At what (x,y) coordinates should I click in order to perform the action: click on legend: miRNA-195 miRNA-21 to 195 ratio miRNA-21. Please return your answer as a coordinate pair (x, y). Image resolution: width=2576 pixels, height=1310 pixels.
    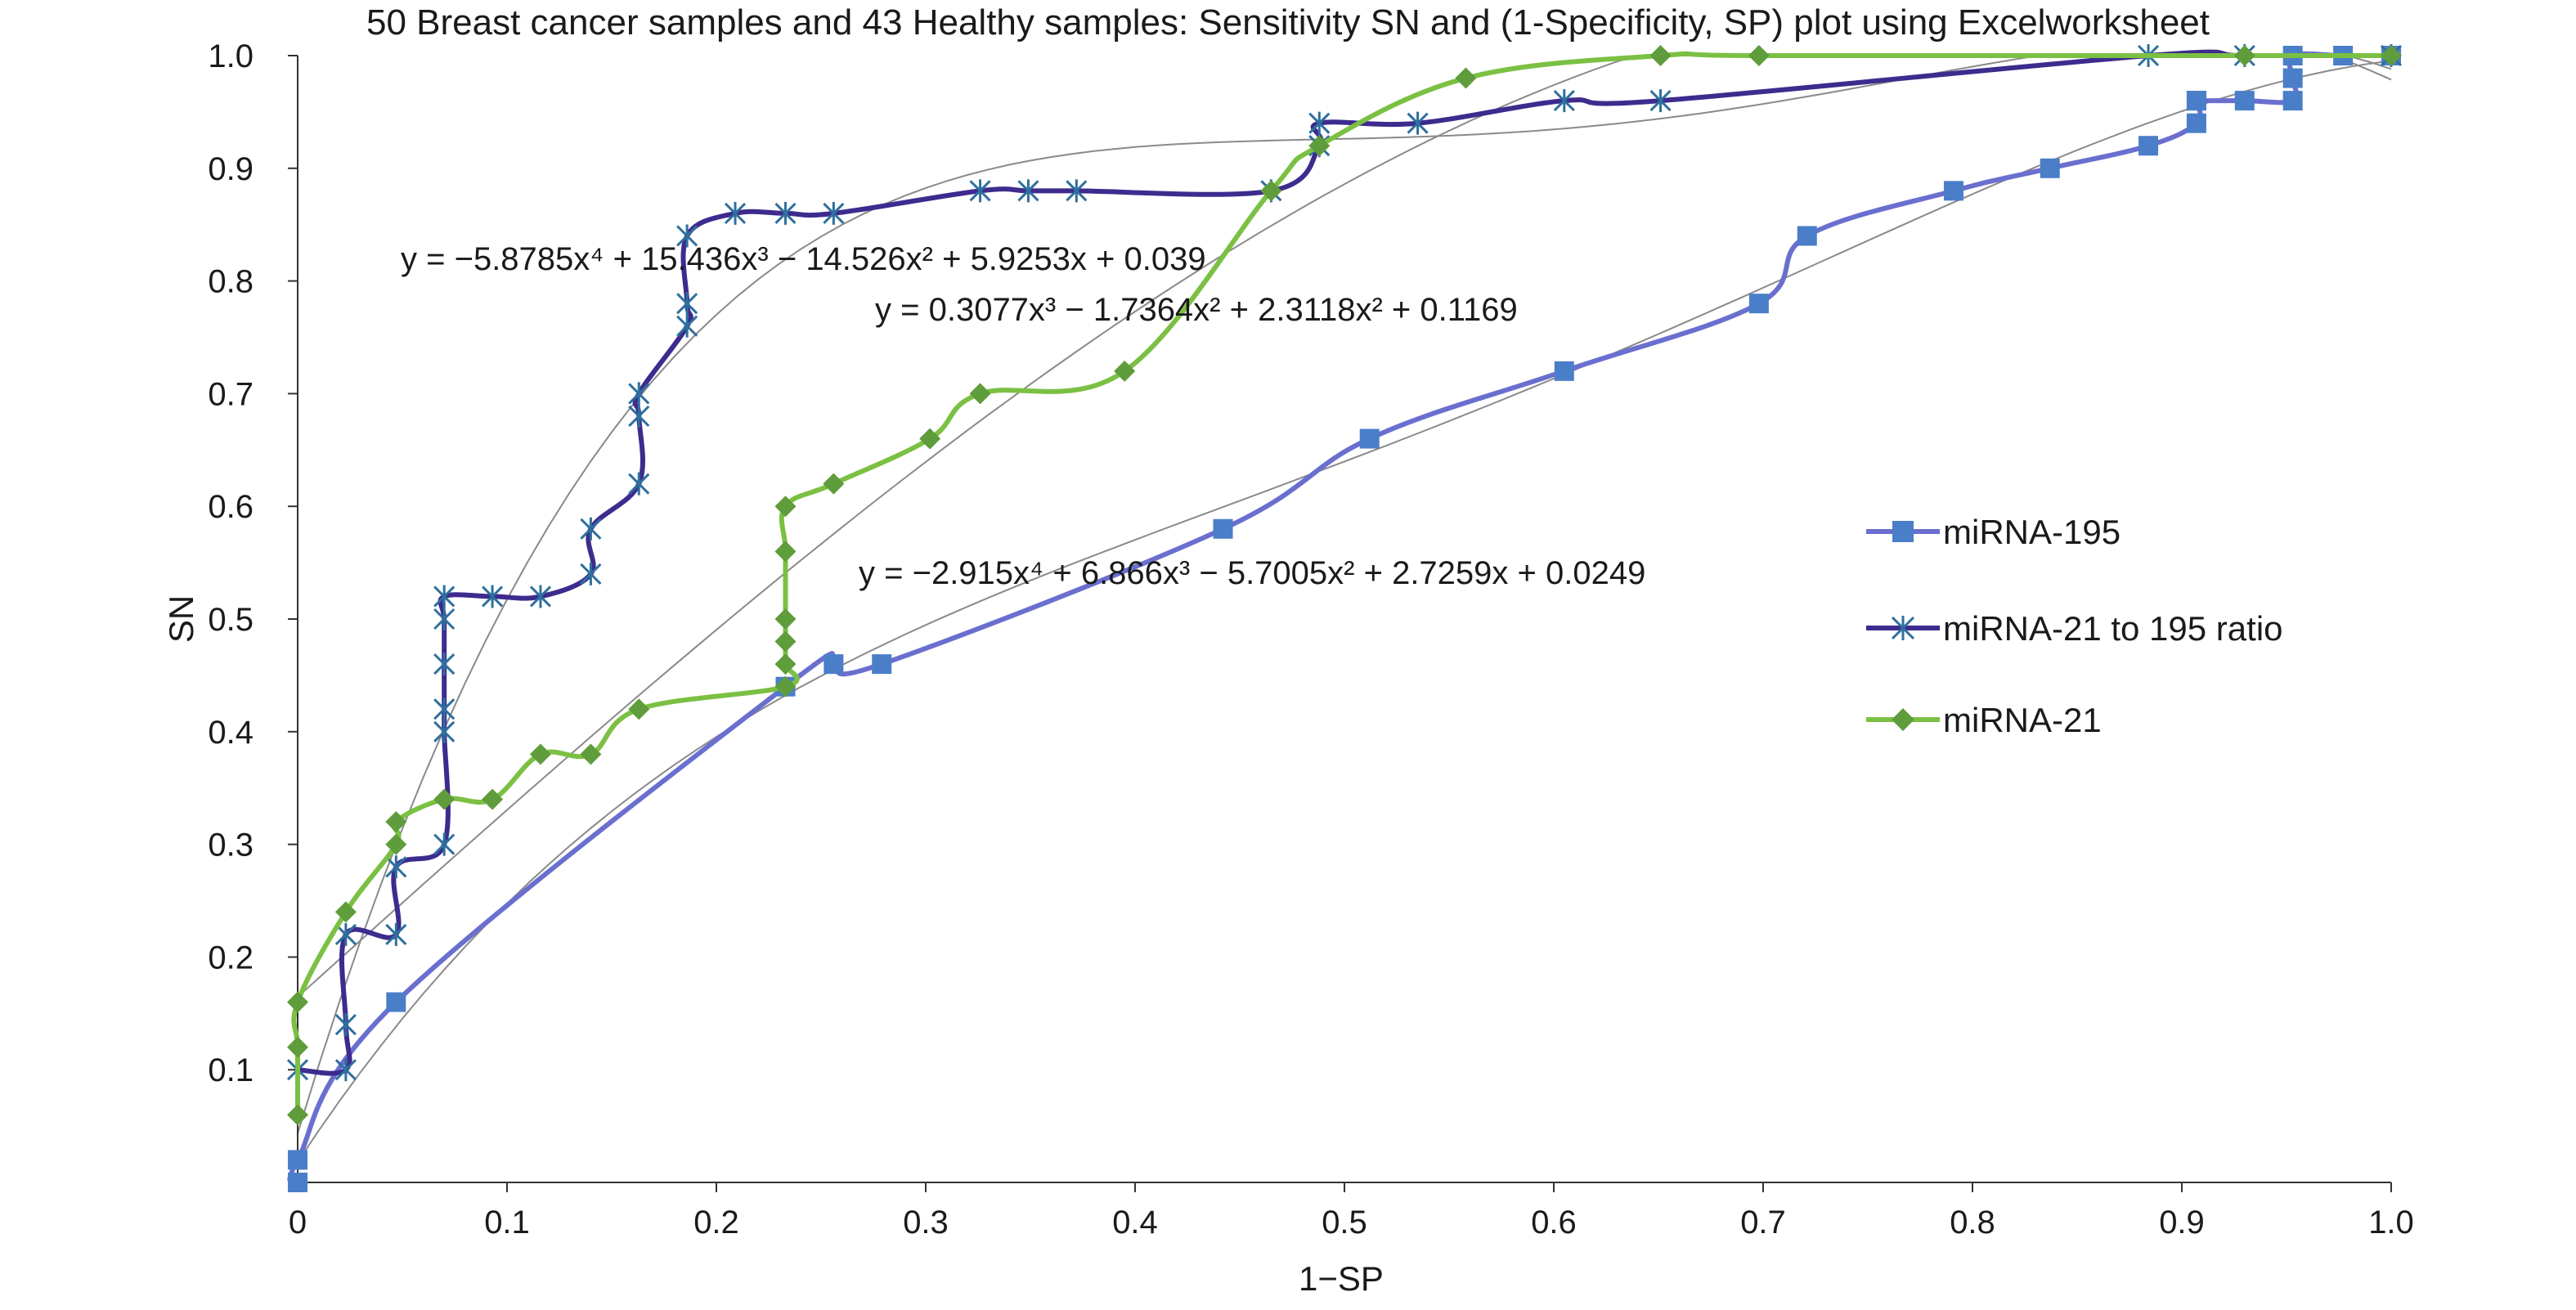
    Looking at the image, I should click on (2075, 626).